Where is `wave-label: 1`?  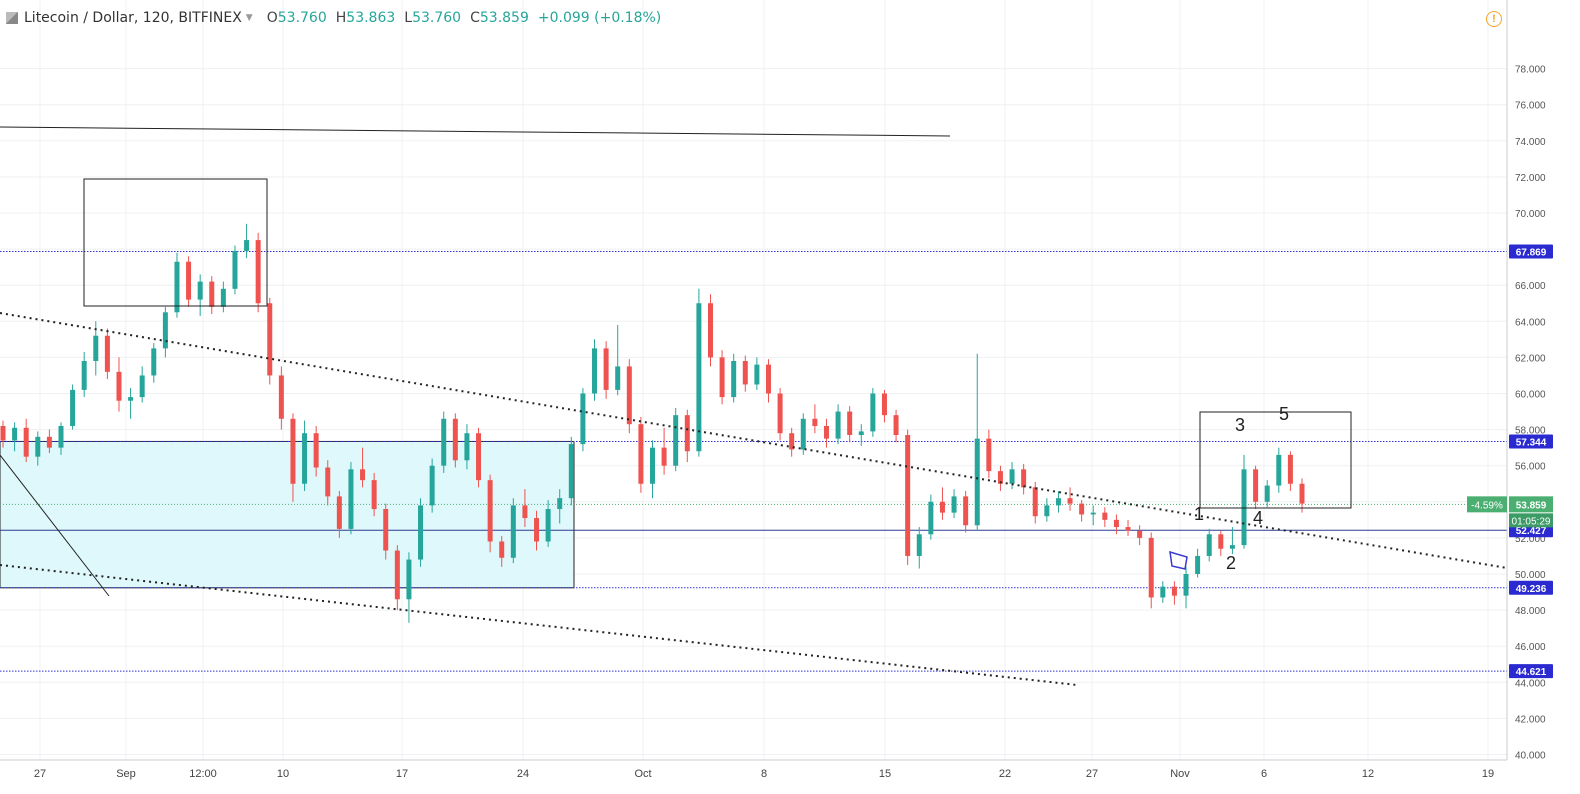
wave-label: 1 is located at coordinates (1199, 514).